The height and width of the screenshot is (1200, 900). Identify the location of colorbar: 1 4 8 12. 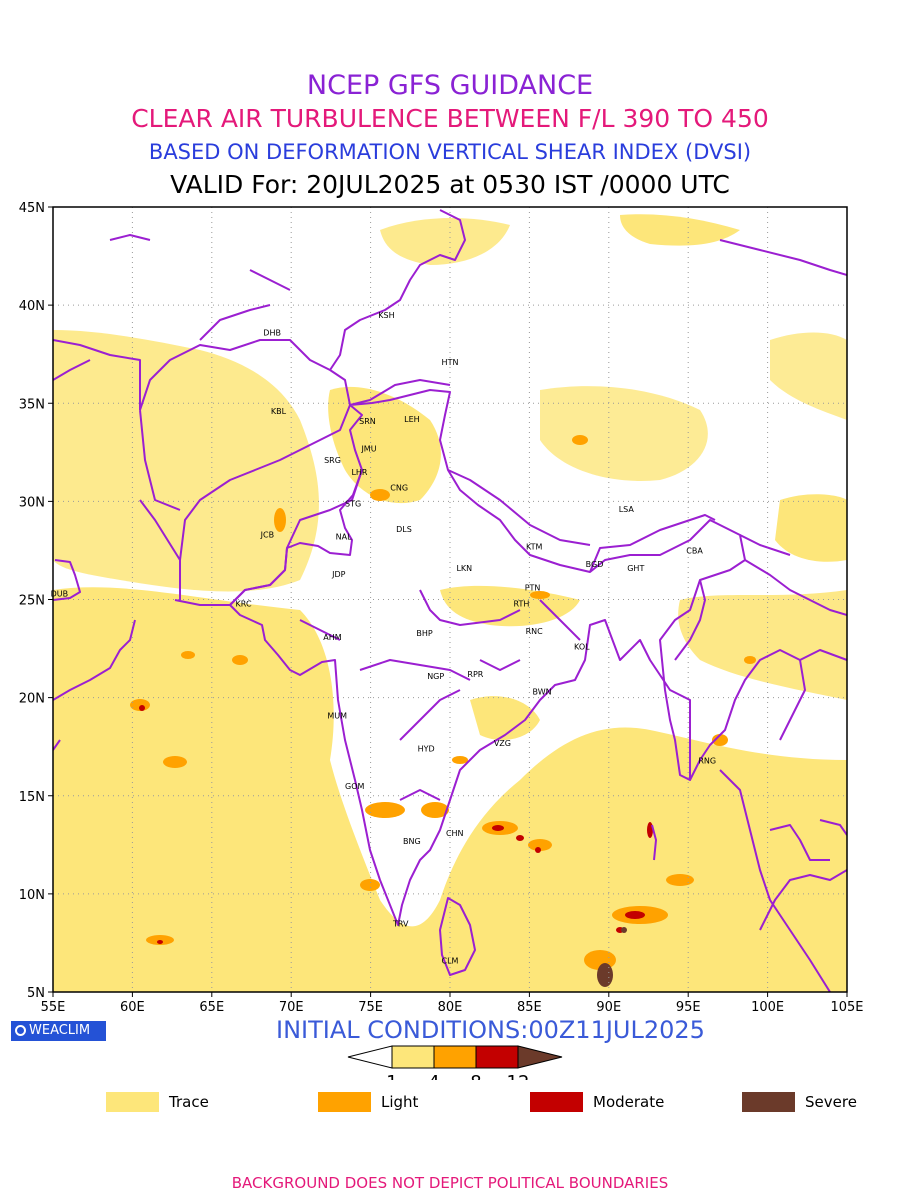
(455, 1062).